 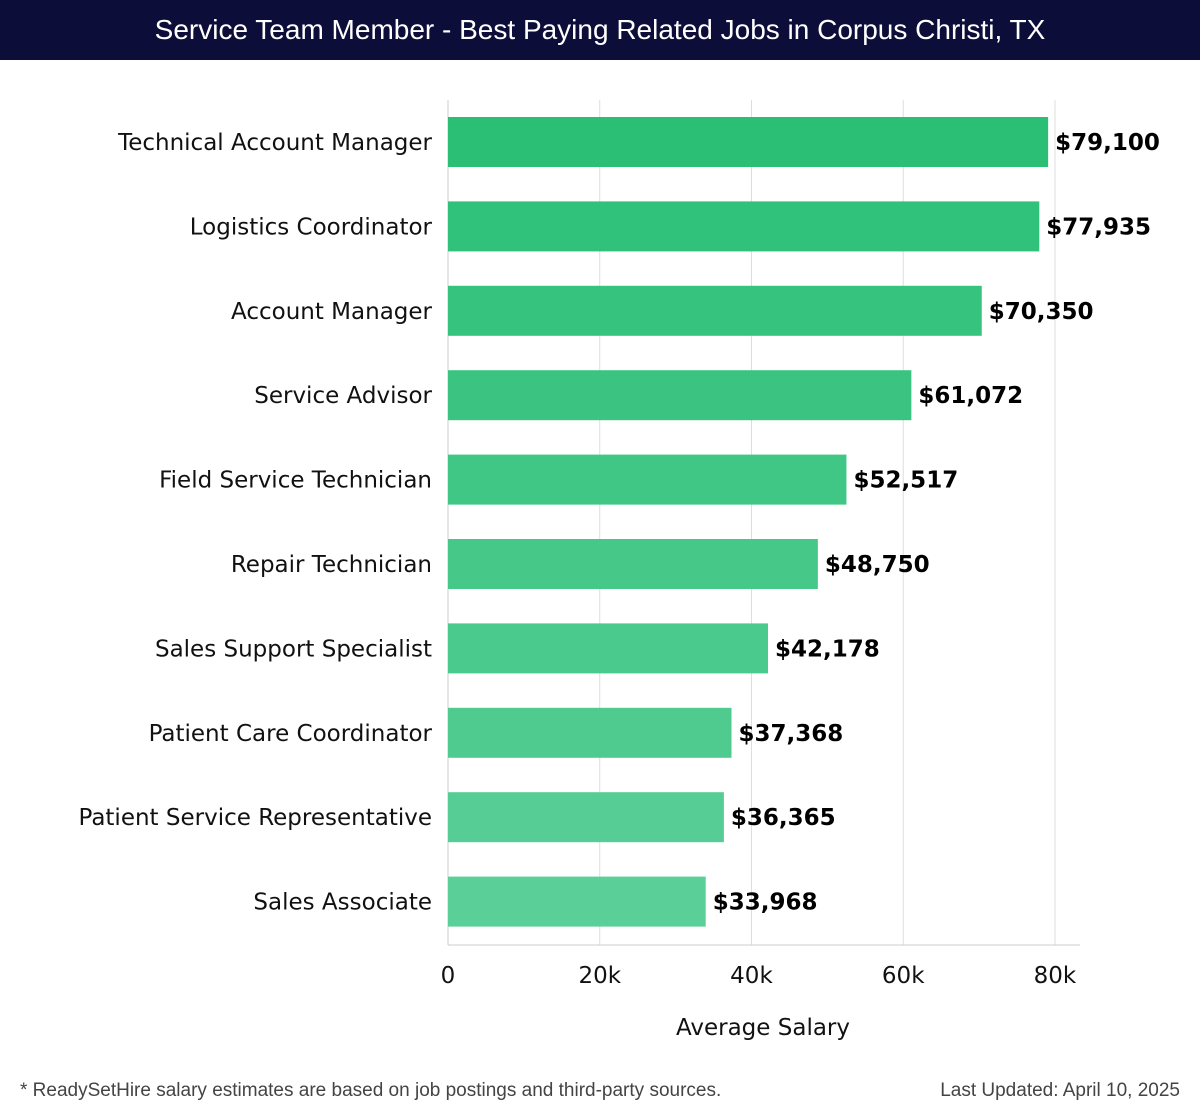 I want to click on value-label: $70,350, so click(x=1041, y=312).